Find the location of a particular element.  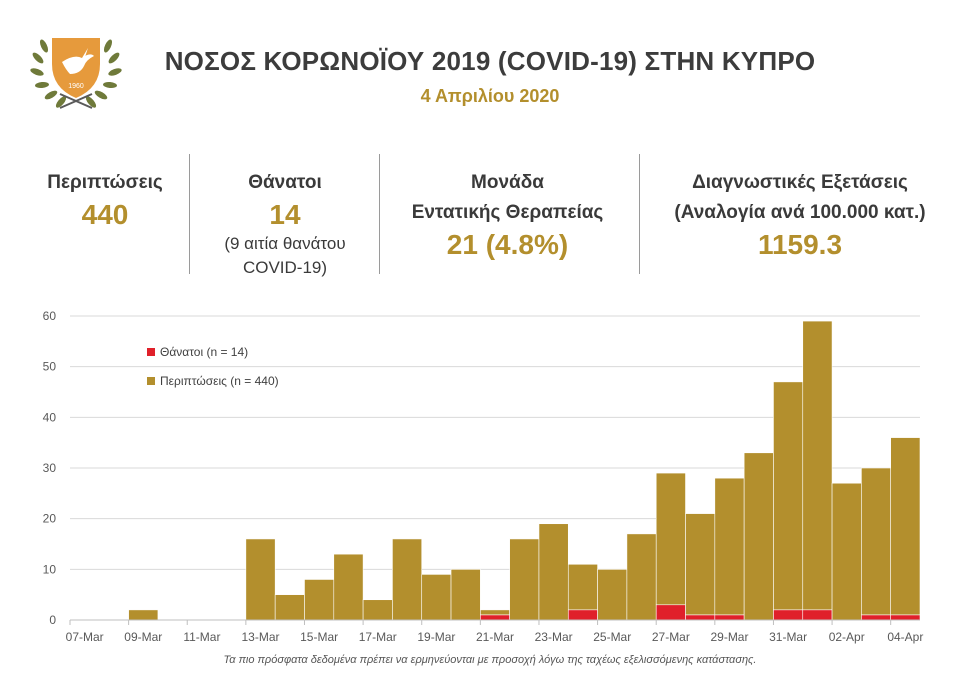

x-tick-label: 29-Mar is located at coordinates (729, 637).